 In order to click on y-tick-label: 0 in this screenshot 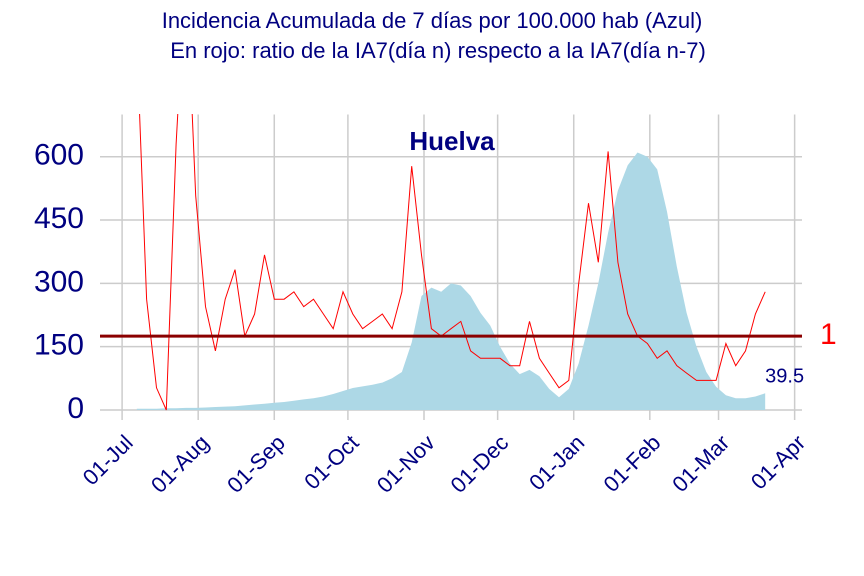, I will do `click(75, 408)`.